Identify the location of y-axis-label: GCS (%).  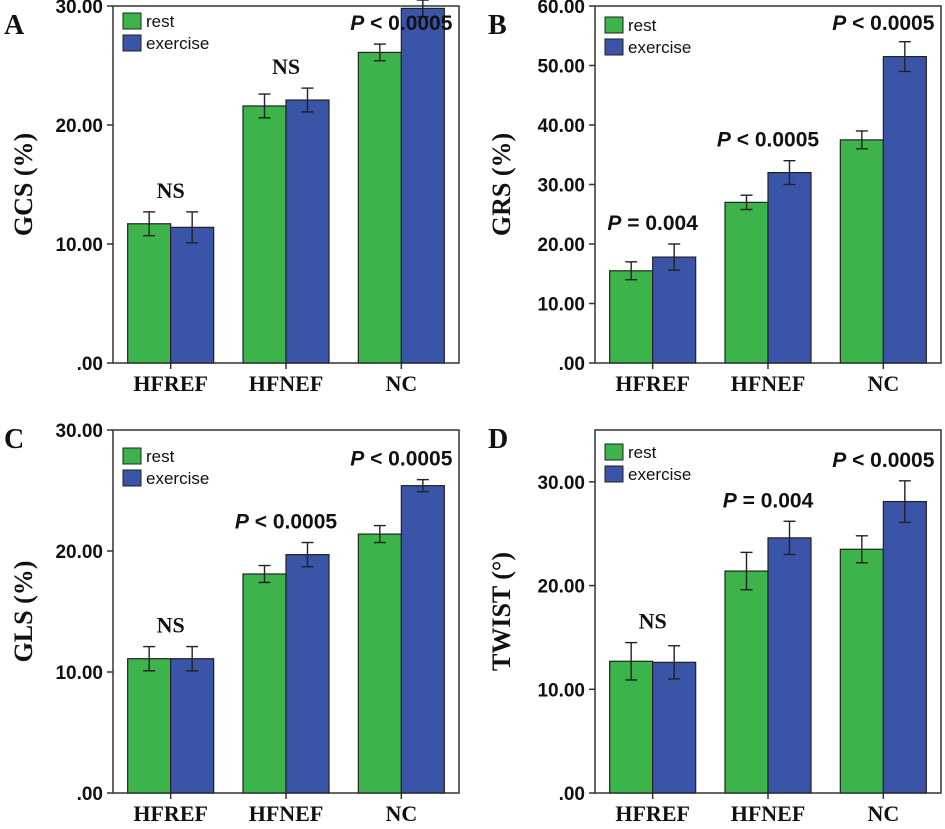
(23, 184).